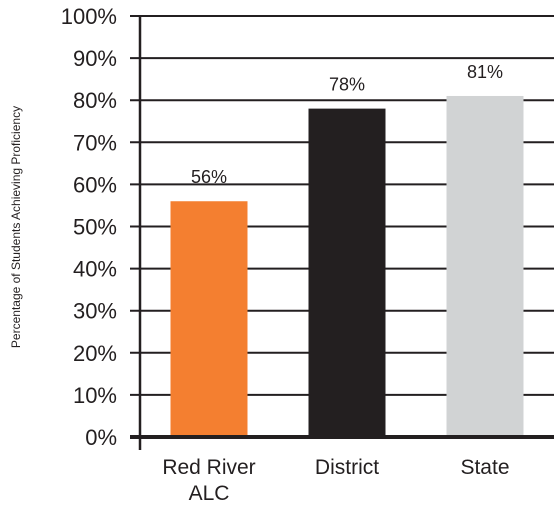  I want to click on y-tick-label: 60%, so click(95, 184).